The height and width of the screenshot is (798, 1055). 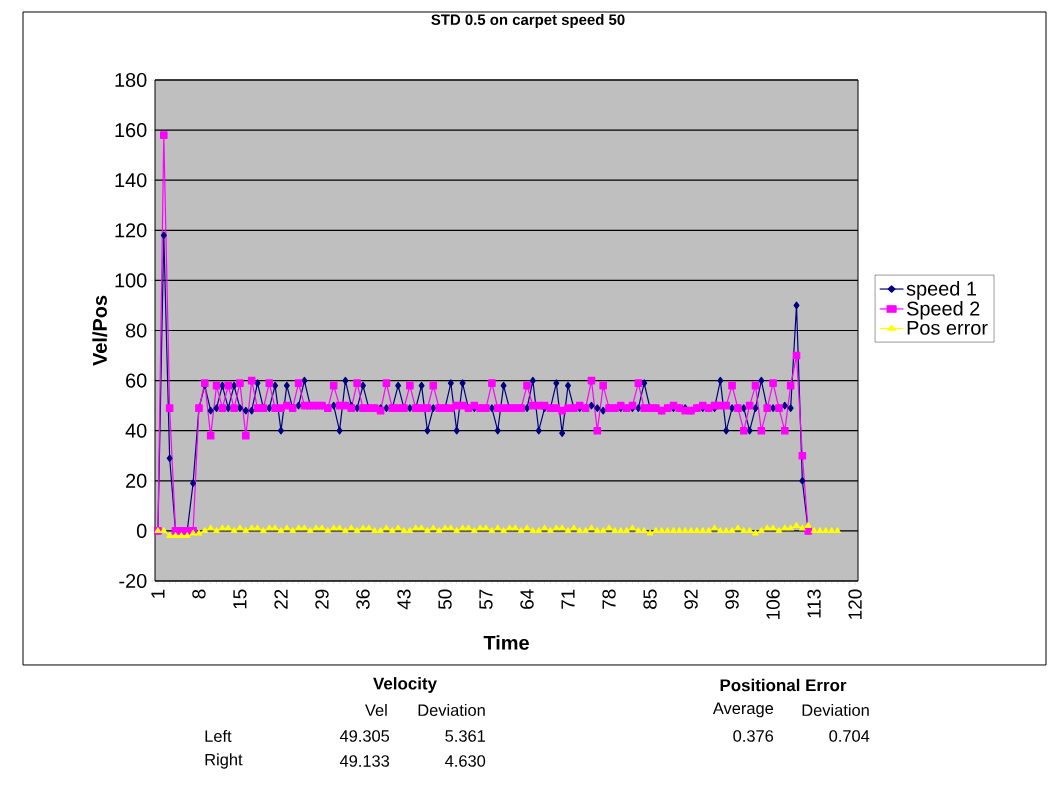 I want to click on text: Vel, so click(x=376, y=710).